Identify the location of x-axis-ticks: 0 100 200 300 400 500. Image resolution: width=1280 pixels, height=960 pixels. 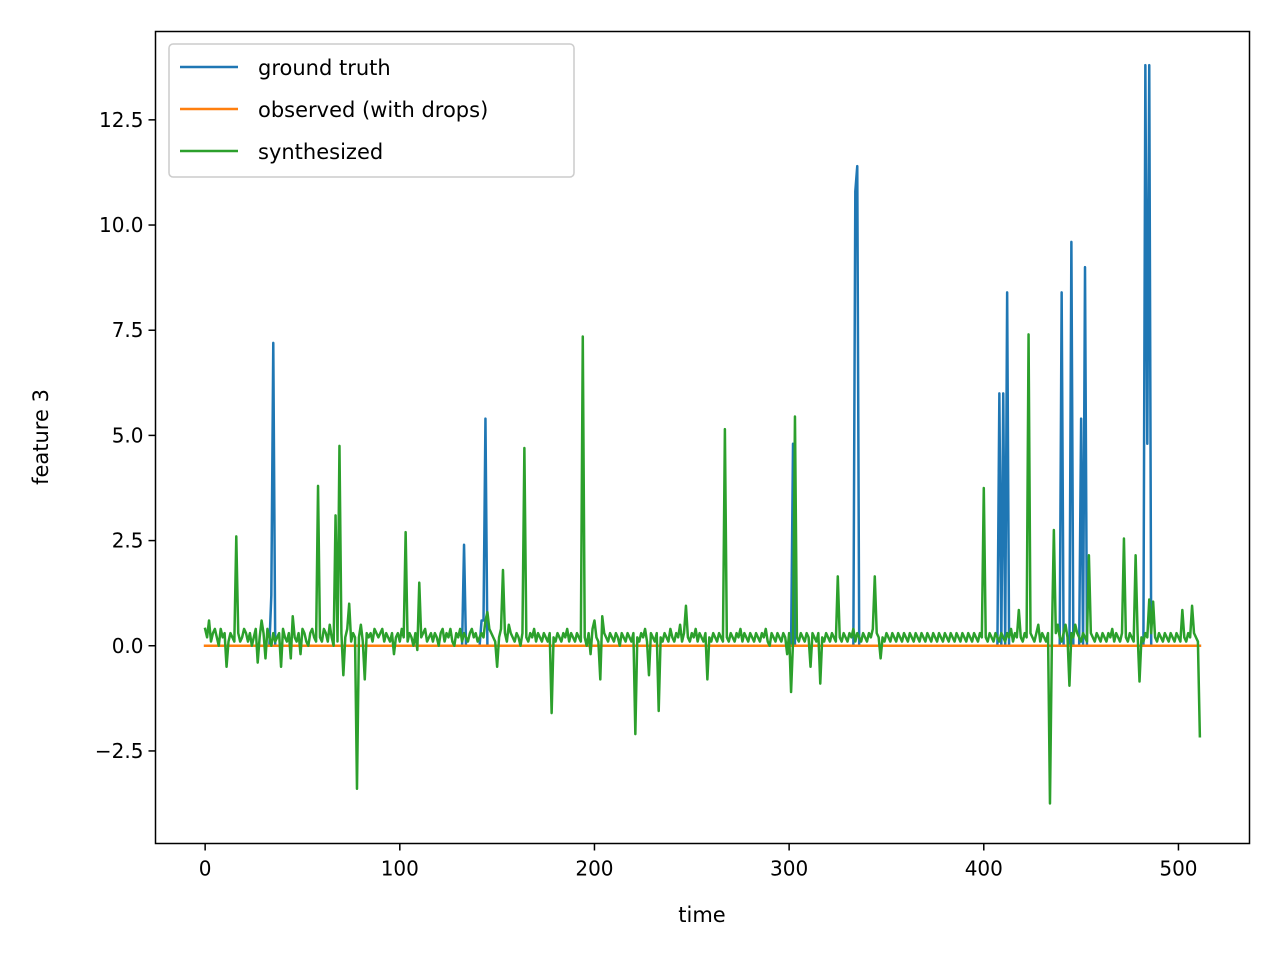
(698, 862).